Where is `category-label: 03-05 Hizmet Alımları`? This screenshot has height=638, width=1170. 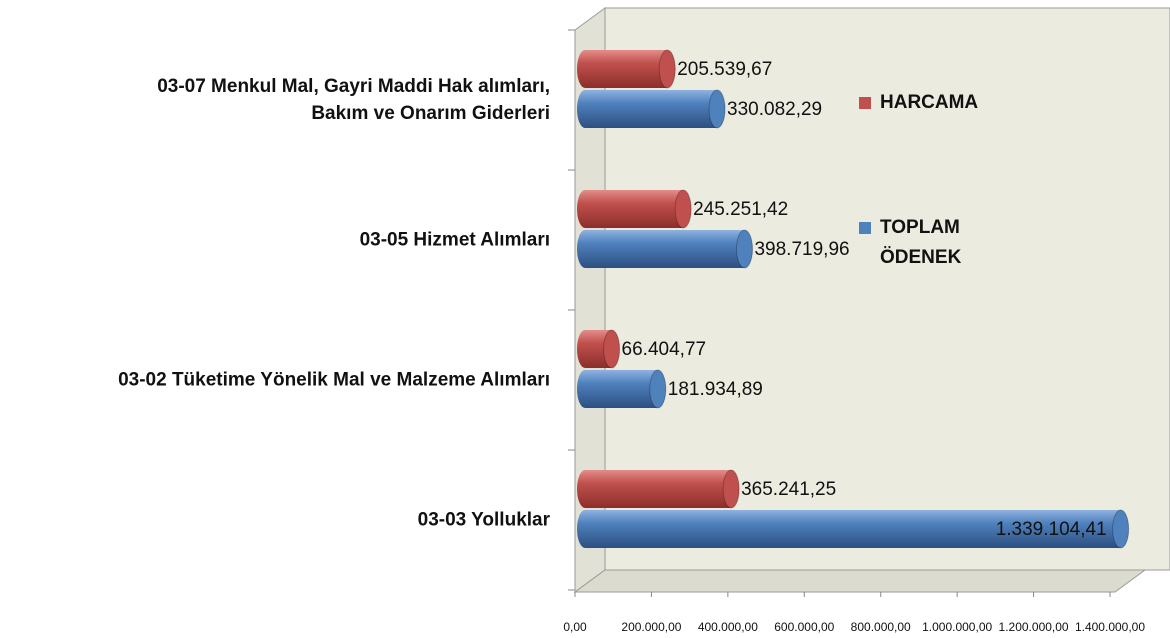 category-label: 03-05 Hizmet Alımları is located at coordinates (454, 240).